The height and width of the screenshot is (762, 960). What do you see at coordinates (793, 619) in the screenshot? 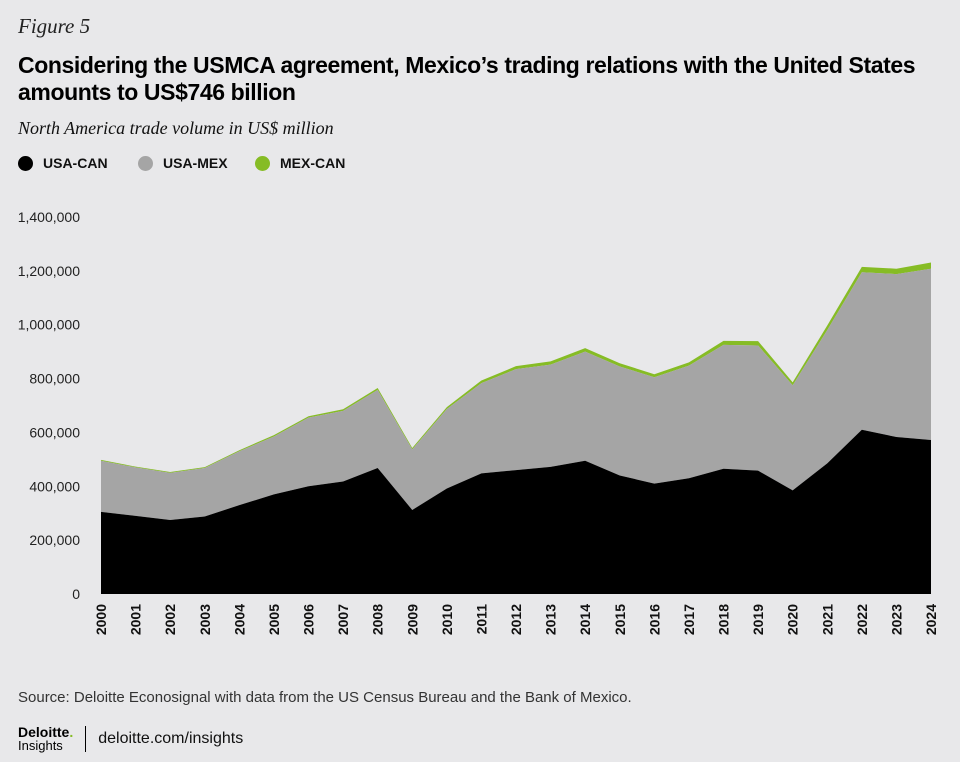
I see `x-tick-label: 2020` at bounding box center [793, 619].